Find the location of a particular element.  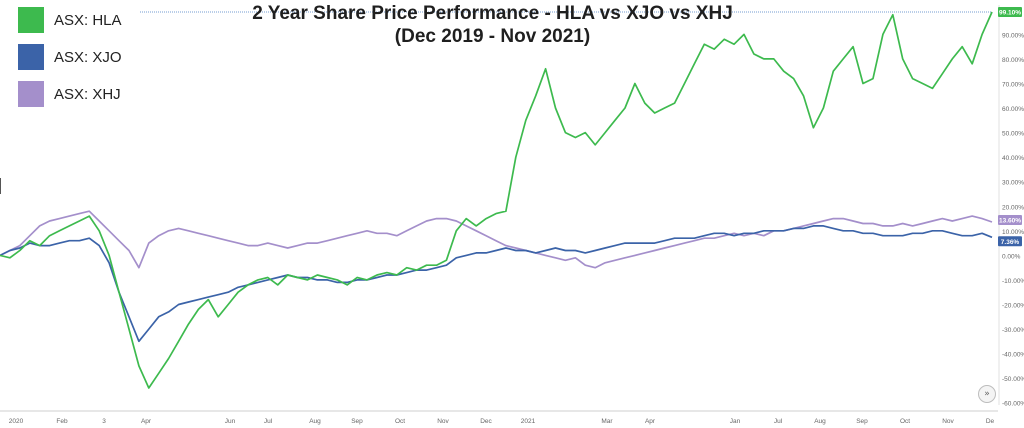

legend-item-hla: ASX: HLA is located at coordinates (70, 20).